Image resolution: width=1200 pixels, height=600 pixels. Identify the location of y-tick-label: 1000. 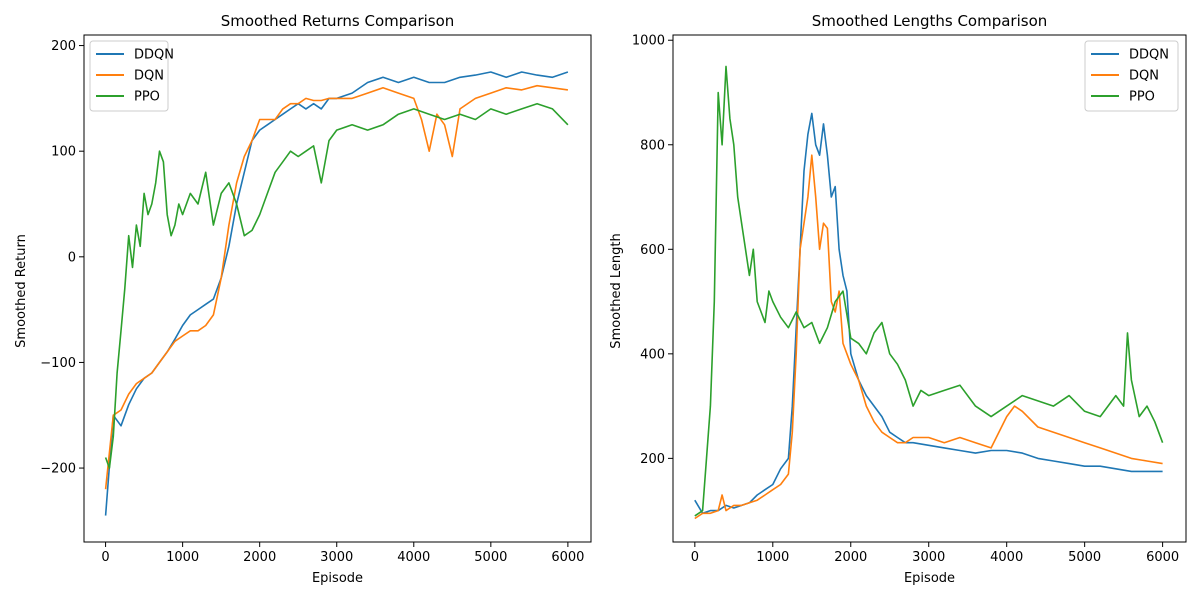
(648, 41).